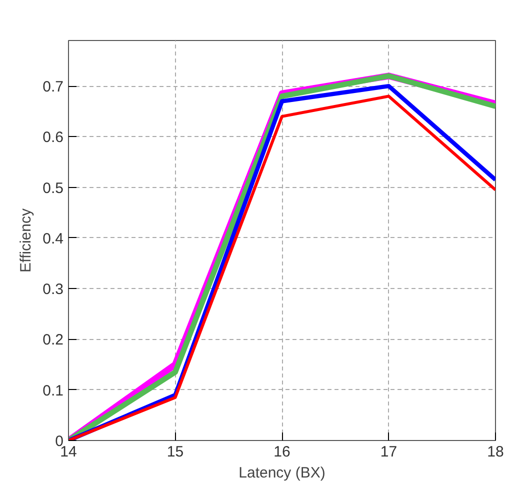  What do you see at coordinates (26, 240) in the screenshot?
I see `y-axis-title: Efficiency` at bounding box center [26, 240].